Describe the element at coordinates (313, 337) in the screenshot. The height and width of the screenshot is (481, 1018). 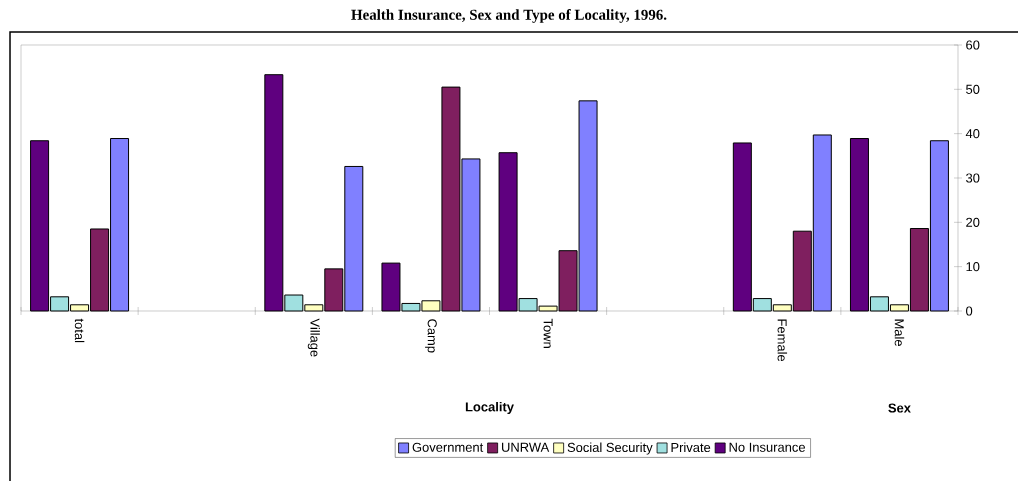
I see `x-tick-label: Village` at that location.